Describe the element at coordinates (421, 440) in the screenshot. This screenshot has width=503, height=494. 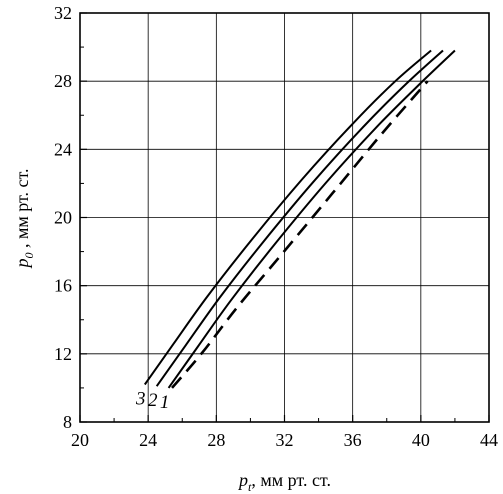
I see `x-tick-label: 40` at that location.